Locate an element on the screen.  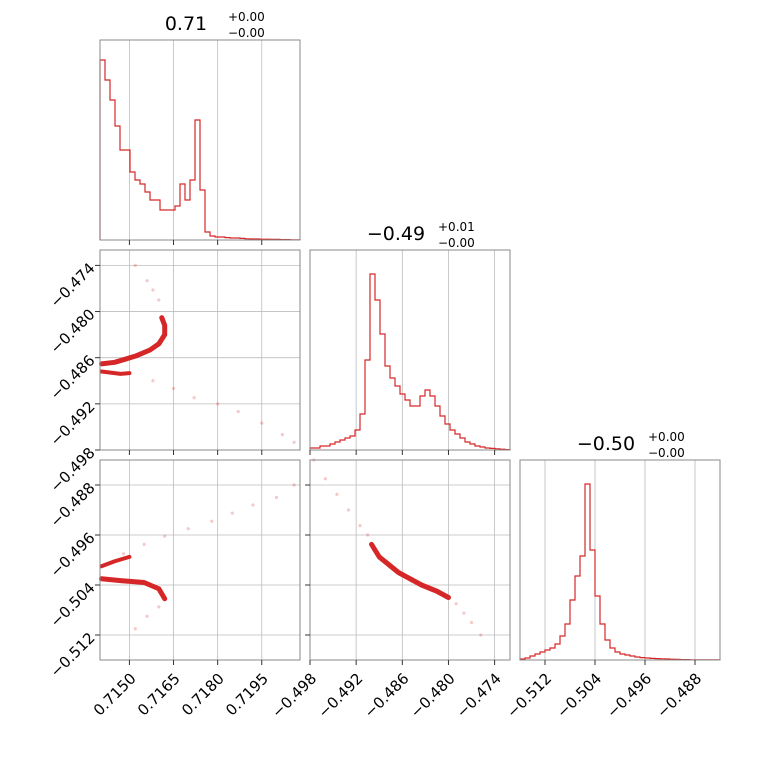
hist-title-2: −0.50 is located at coordinates (606, 444).